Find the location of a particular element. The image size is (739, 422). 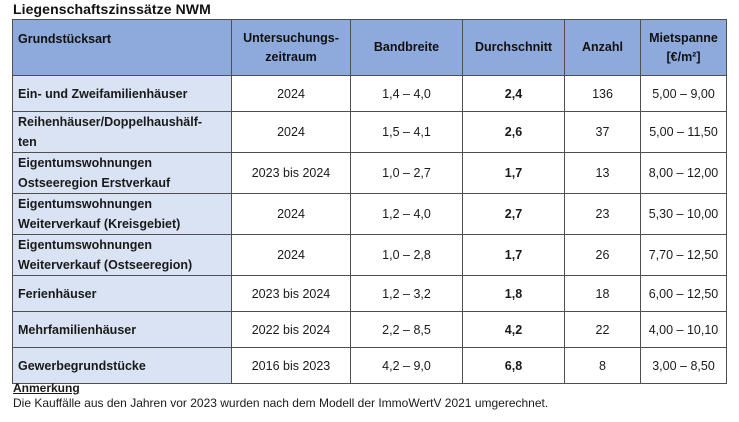

range-cell: 4,2 – 9,0 is located at coordinates (406, 365).